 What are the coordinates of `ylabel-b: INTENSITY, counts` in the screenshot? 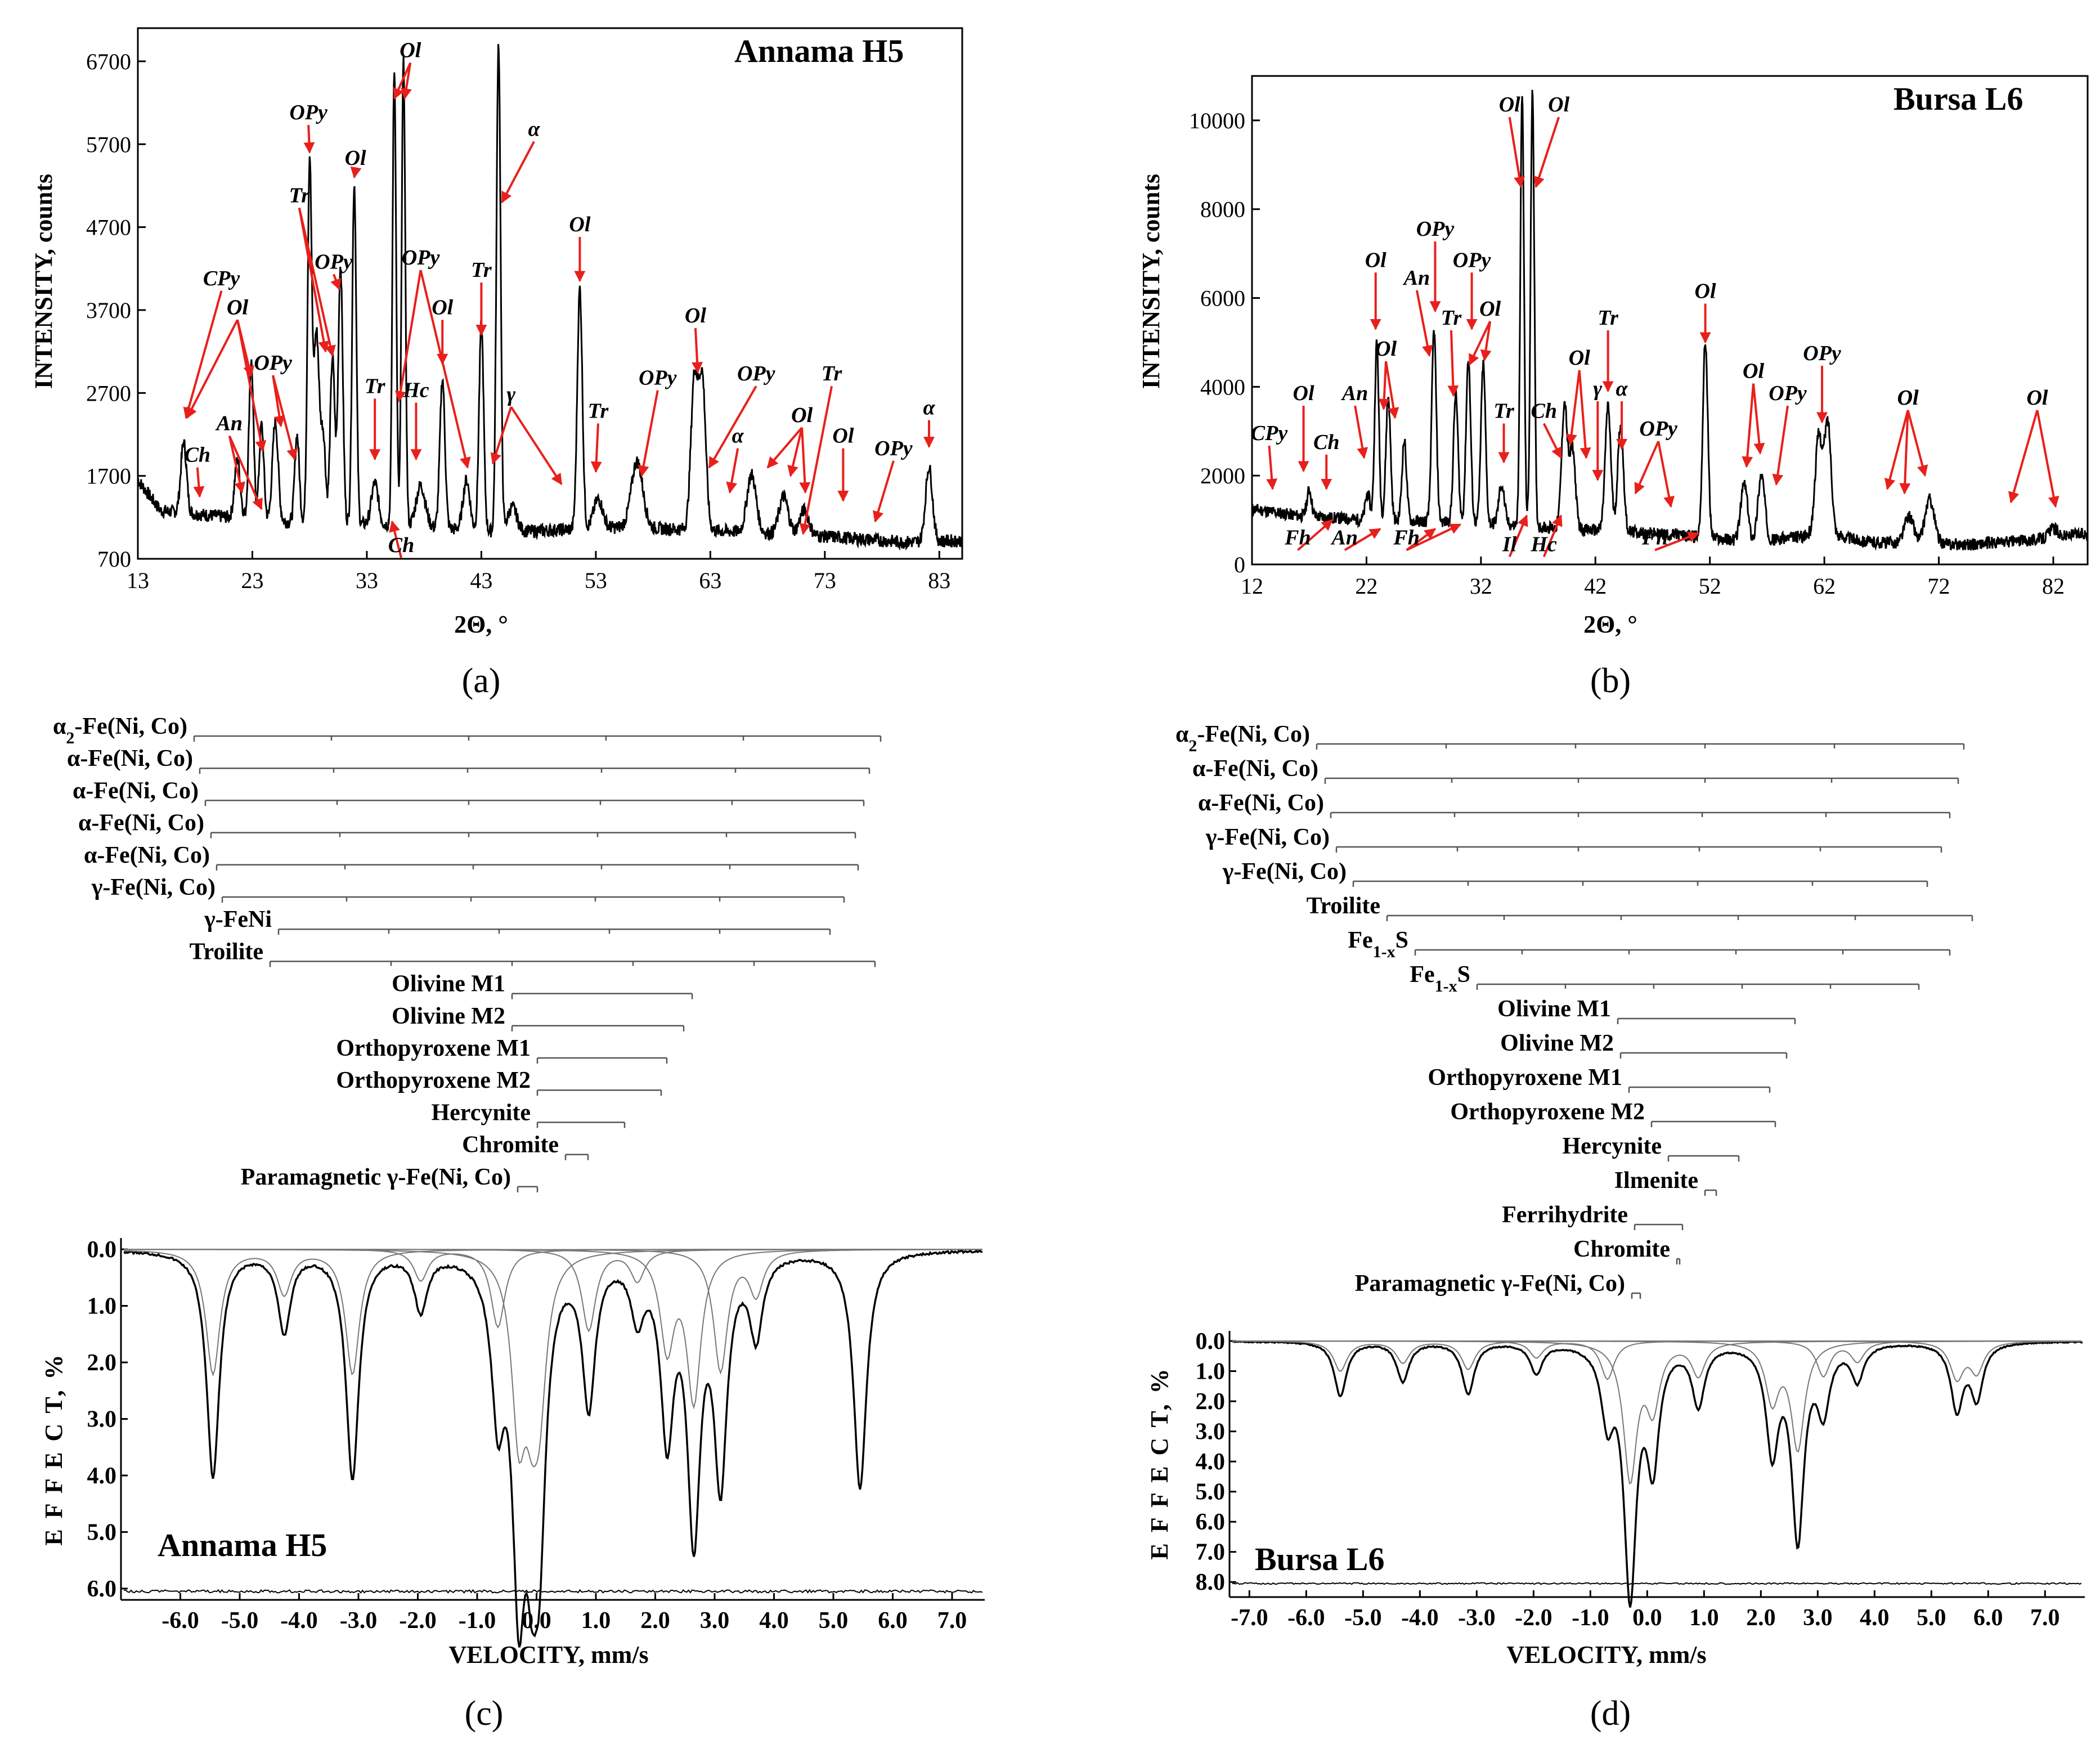 It's located at (1151, 281).